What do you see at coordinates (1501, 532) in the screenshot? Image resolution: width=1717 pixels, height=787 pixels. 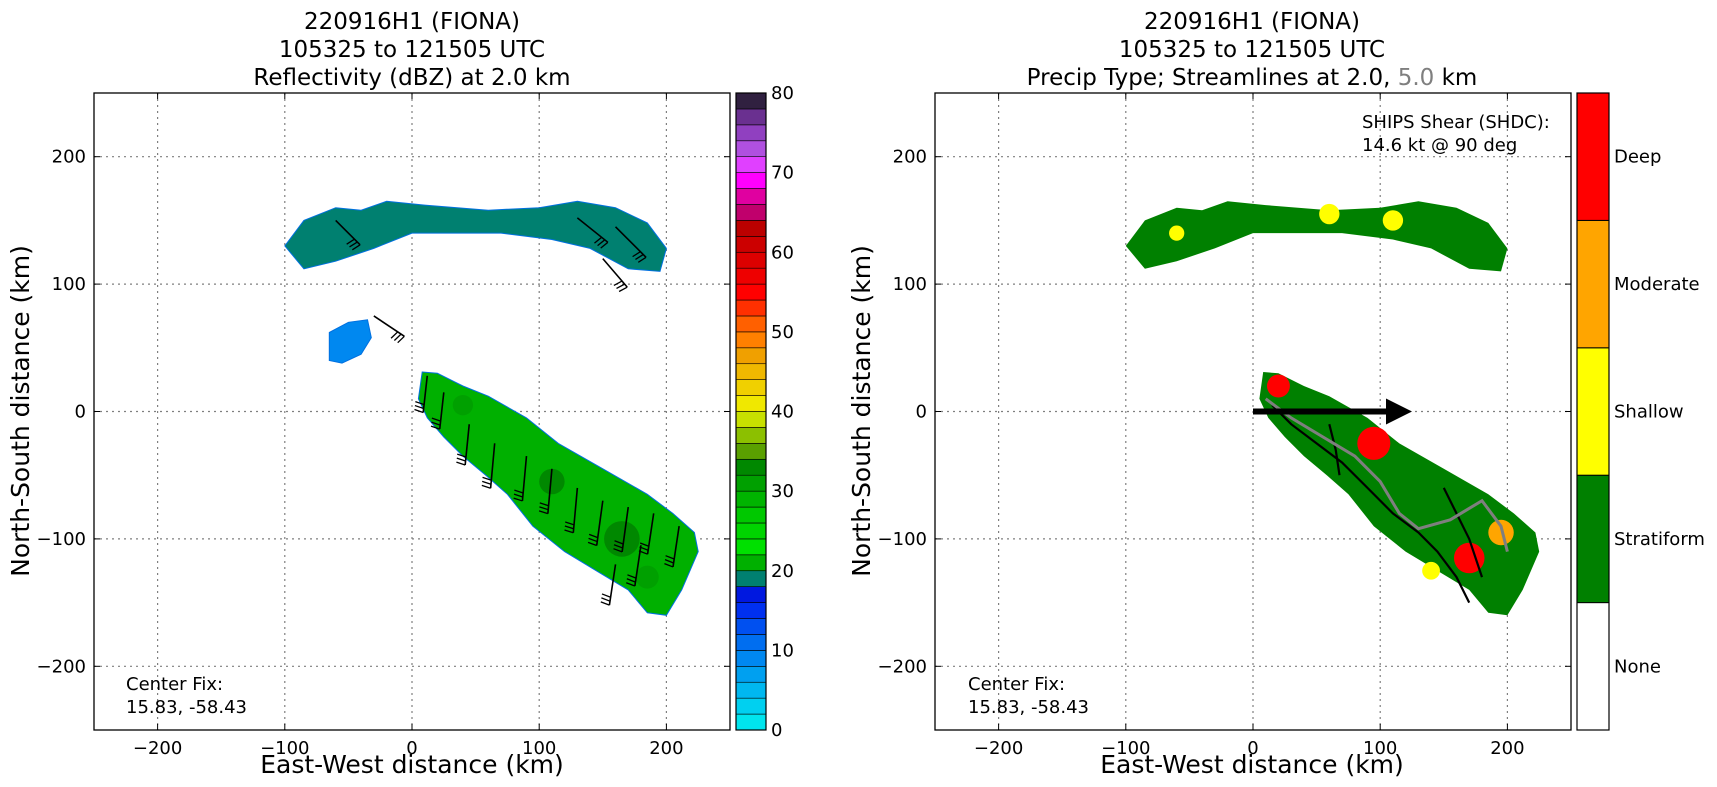 I see `precip-moderate-cell` at bounding box center [1501, 532].